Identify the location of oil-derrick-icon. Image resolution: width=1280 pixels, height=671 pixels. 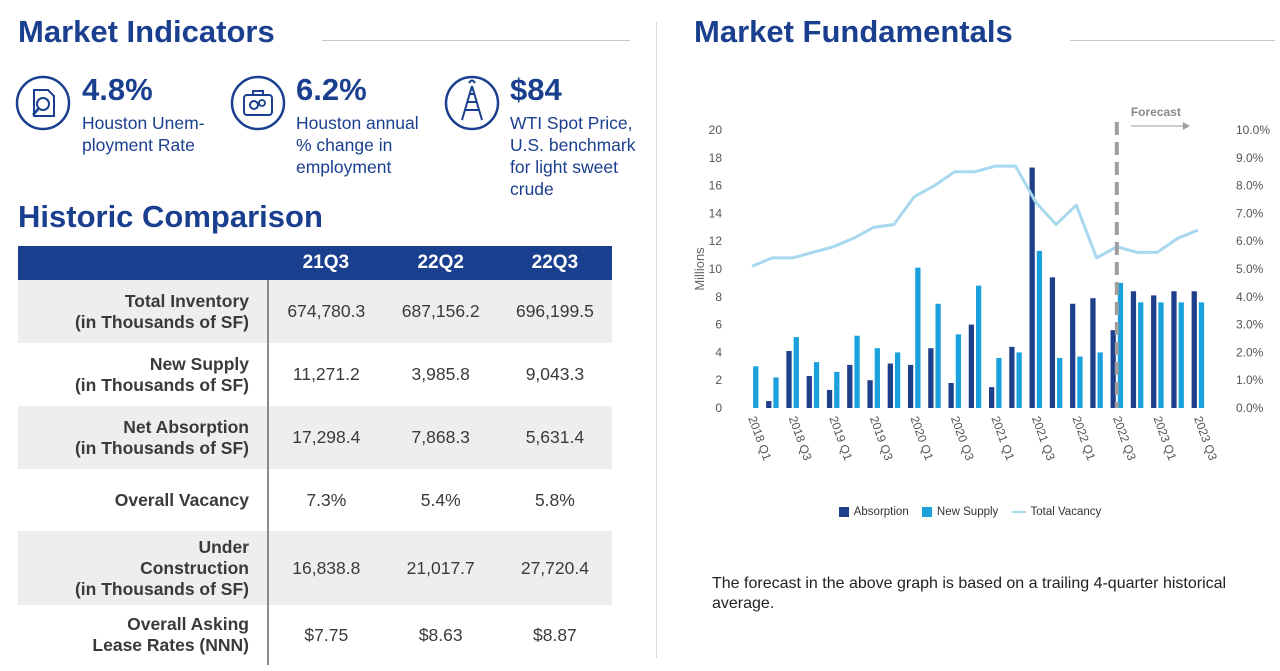
(472, 103).